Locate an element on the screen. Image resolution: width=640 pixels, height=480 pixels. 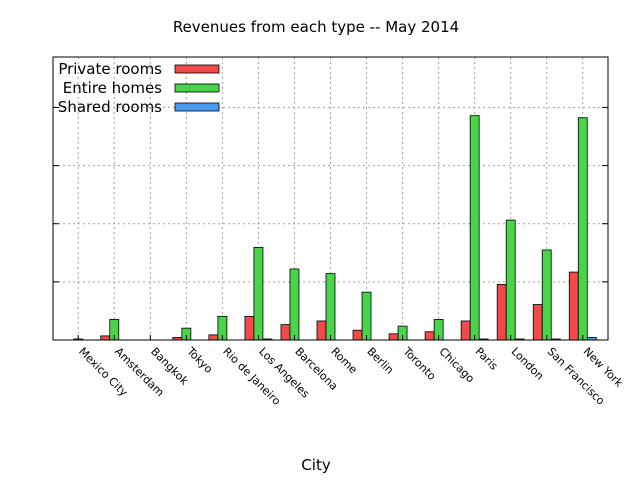
bar-entire-homes-rome is located at coordinates (330, 307).